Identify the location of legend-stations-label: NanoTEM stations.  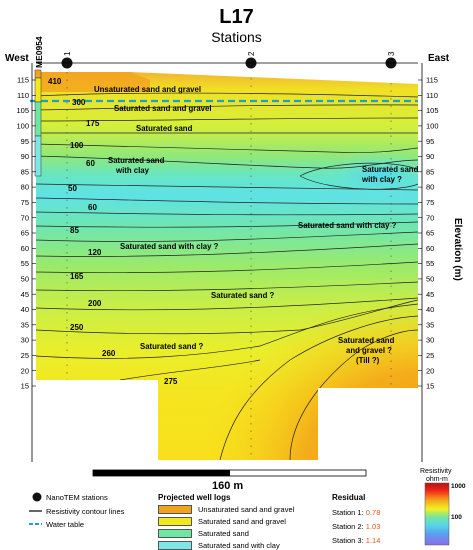
(77, 497).